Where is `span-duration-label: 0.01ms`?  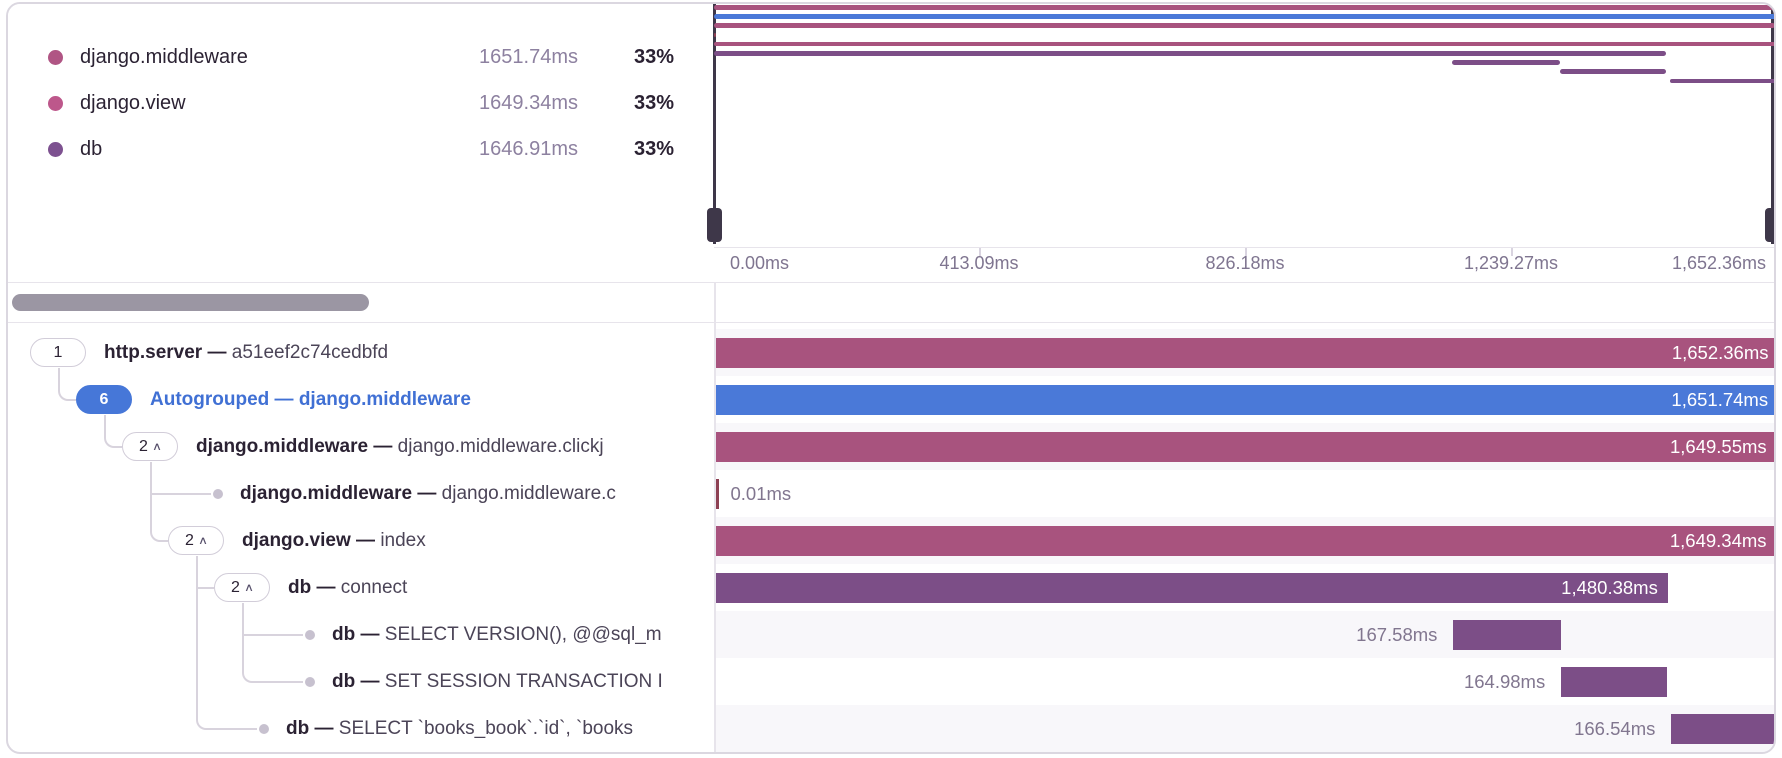 span-duration-label: 0.01ms is located at coordinates (761, 493).